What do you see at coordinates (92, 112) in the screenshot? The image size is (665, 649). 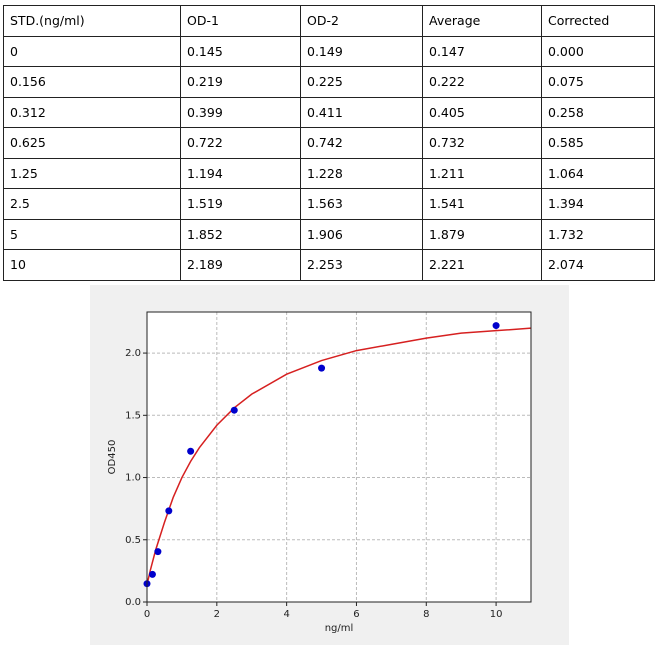 I see `table-cell: 0.312` at bounding box center [92, 112].